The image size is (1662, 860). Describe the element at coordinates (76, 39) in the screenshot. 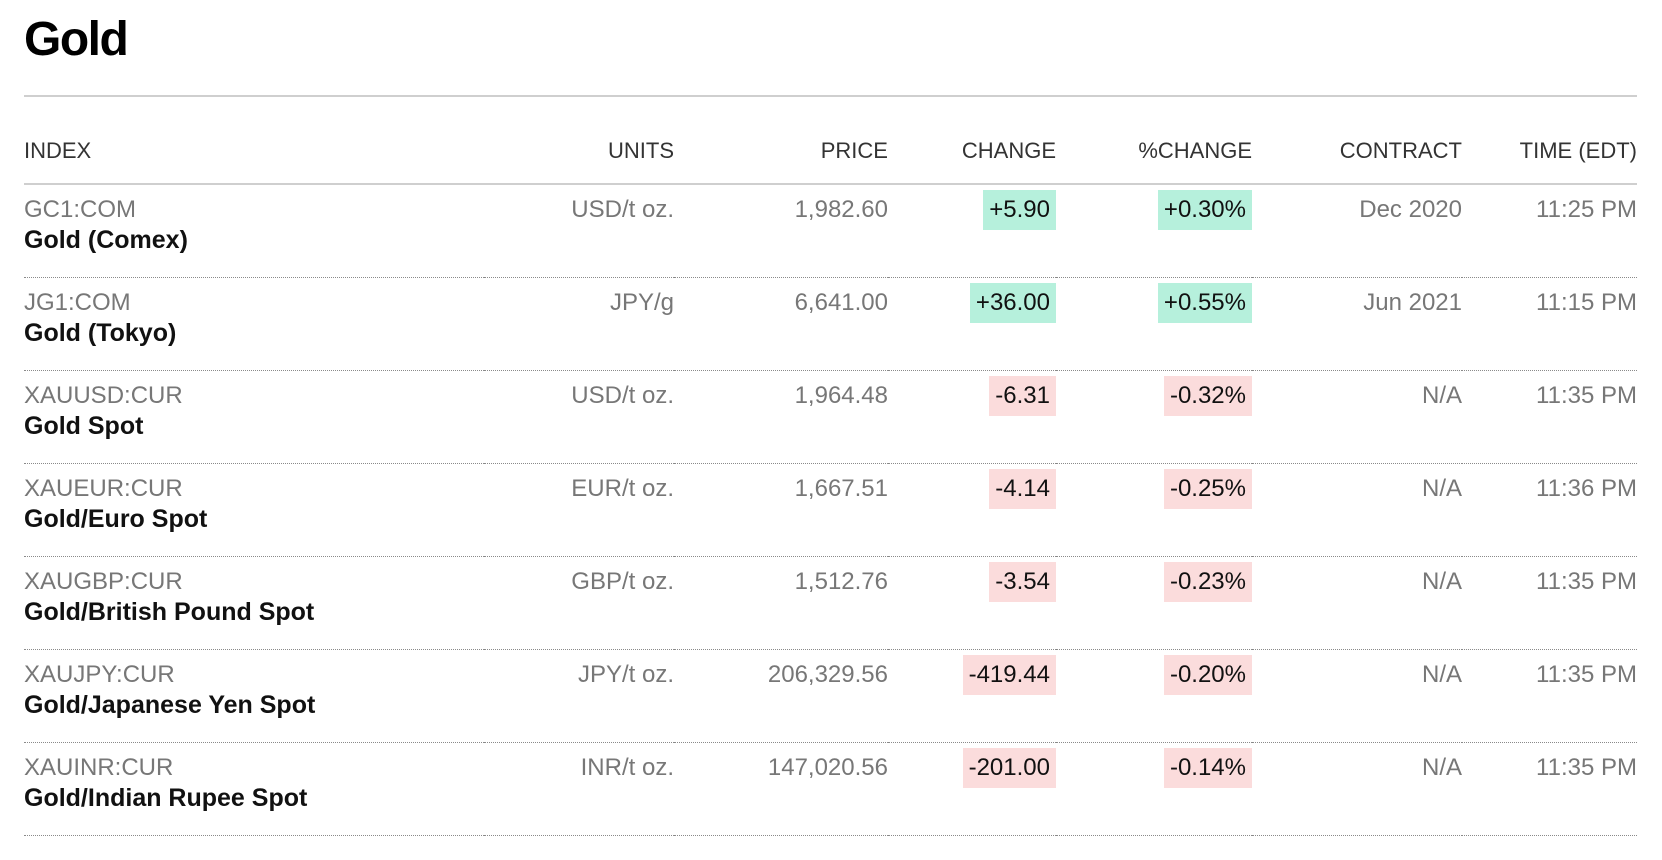

I see `page-title: Gold` at that location.